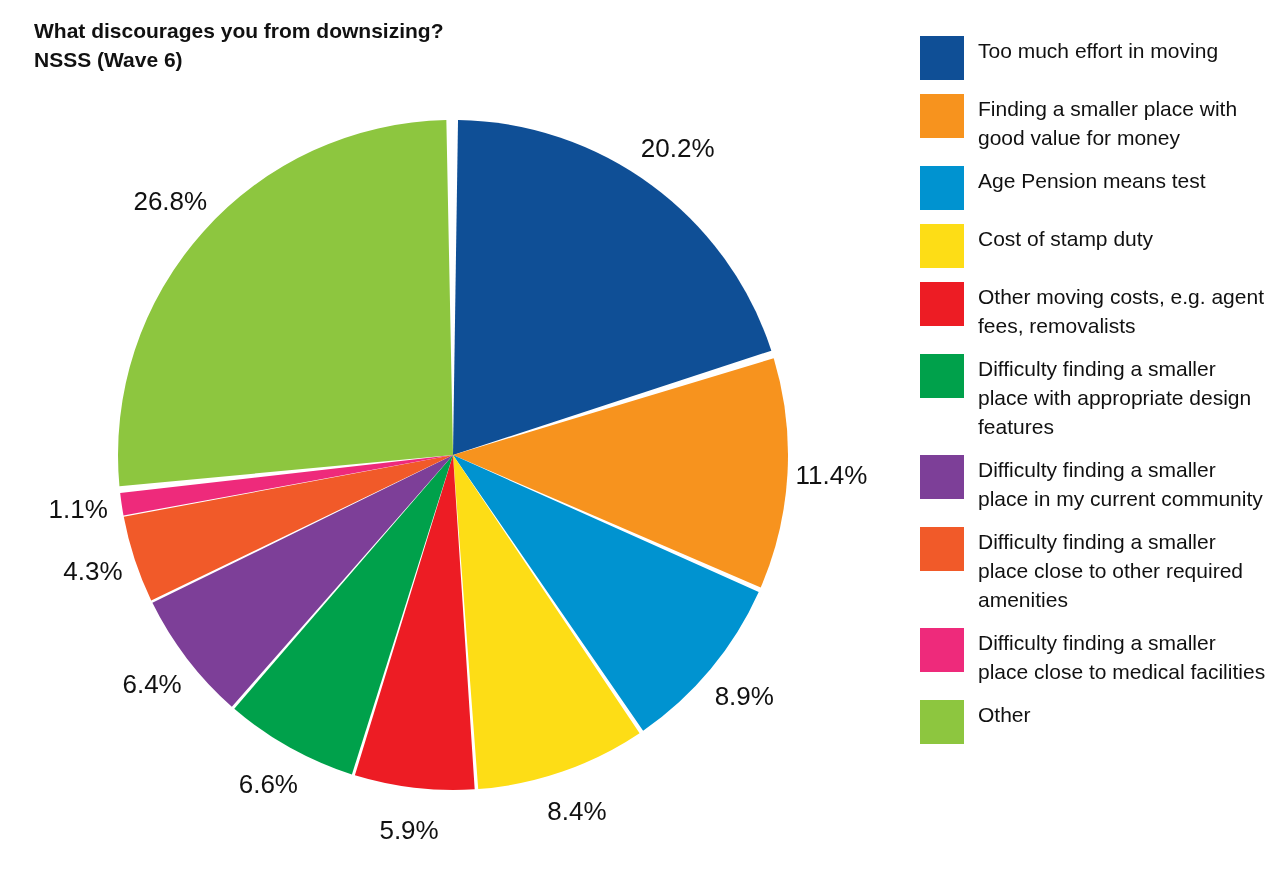 The image size is (1276, 877). Describe the element at coordinates (744, 695) in the screenshot. I see `data-label: 8.9%` at that location.